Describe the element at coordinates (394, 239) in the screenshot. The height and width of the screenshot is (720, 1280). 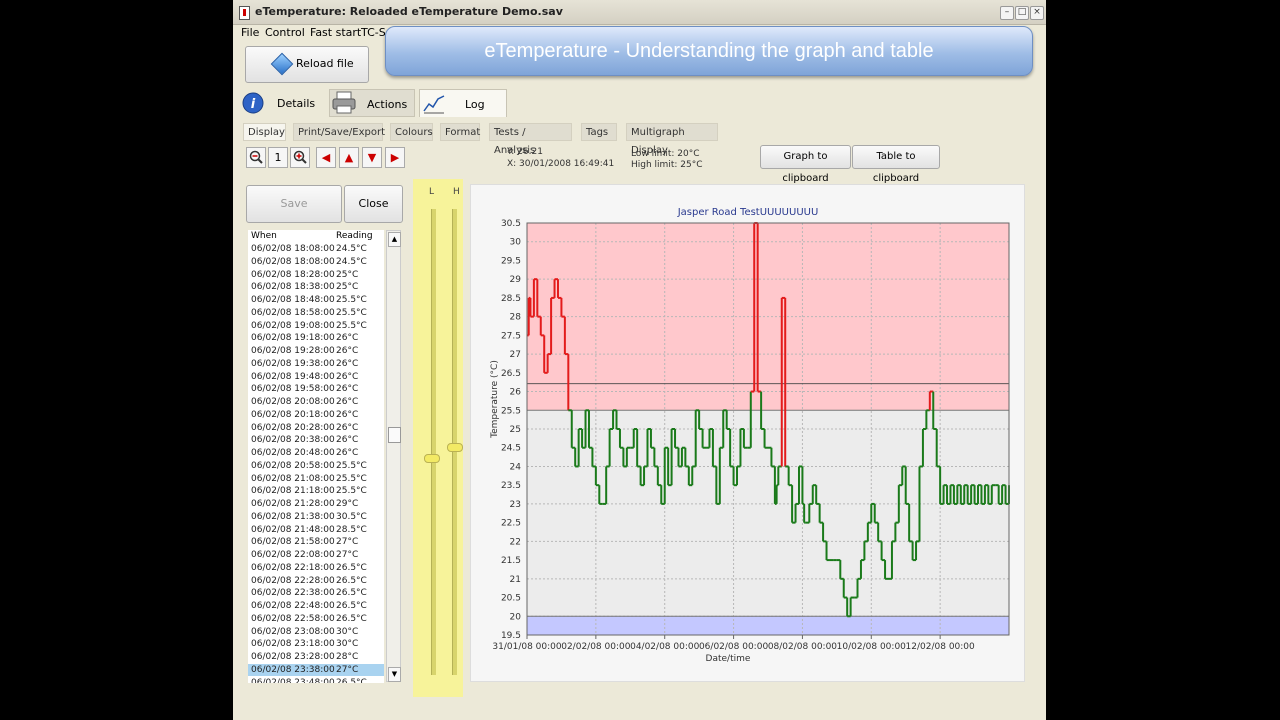
I see `scroll-up-button: ▲` at that location.